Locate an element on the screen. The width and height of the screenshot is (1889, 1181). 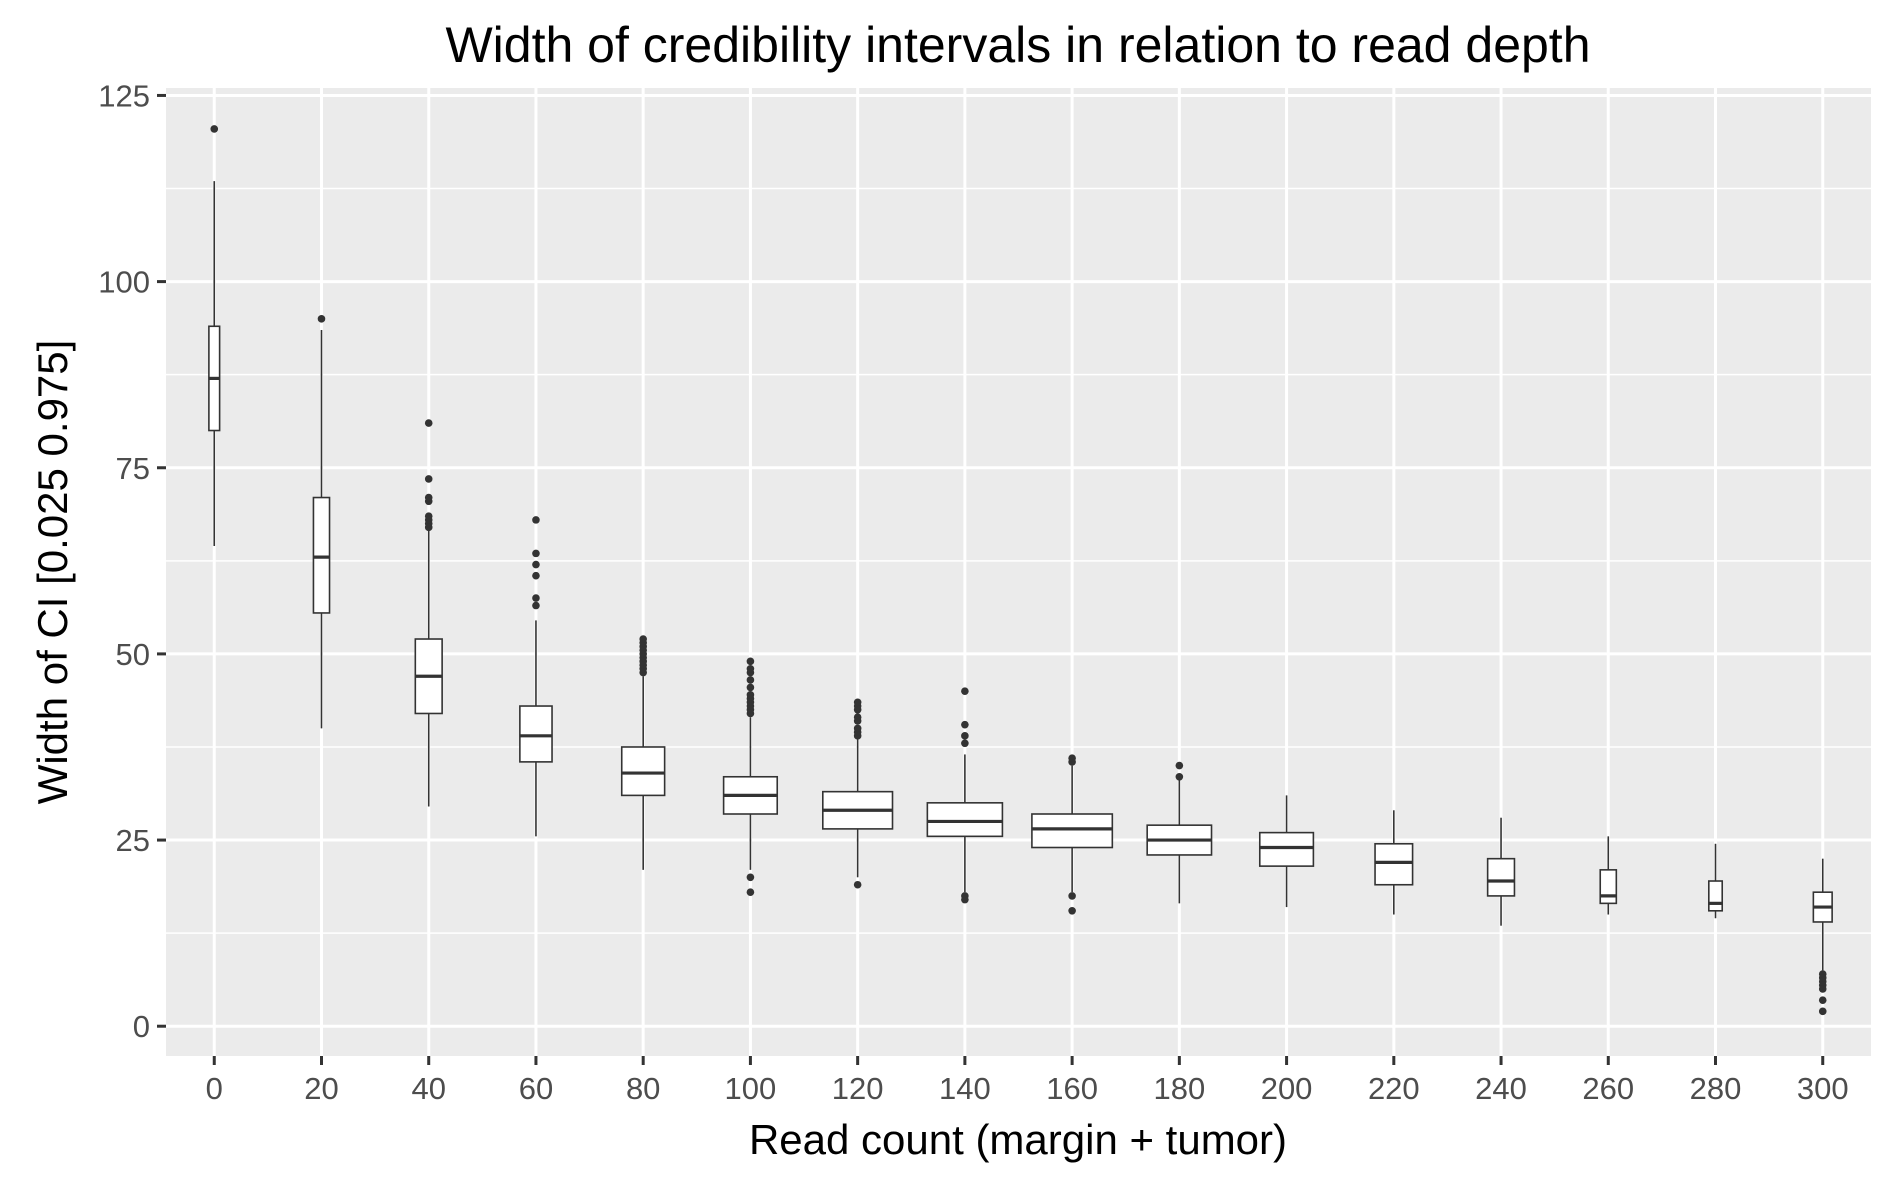
x-tick-label: 100 is located at coordinates (751, 1088).